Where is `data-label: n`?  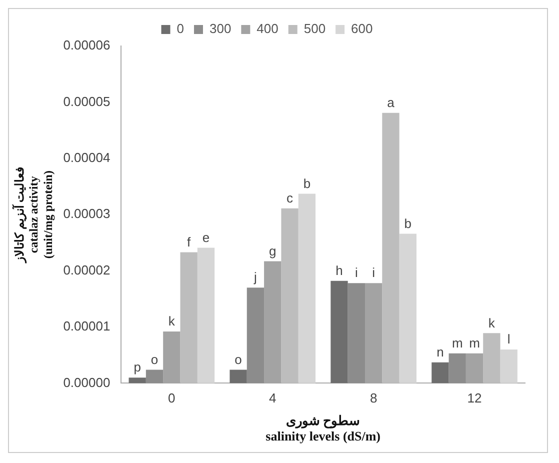 data-label: n is located at coordinates (440, 352).